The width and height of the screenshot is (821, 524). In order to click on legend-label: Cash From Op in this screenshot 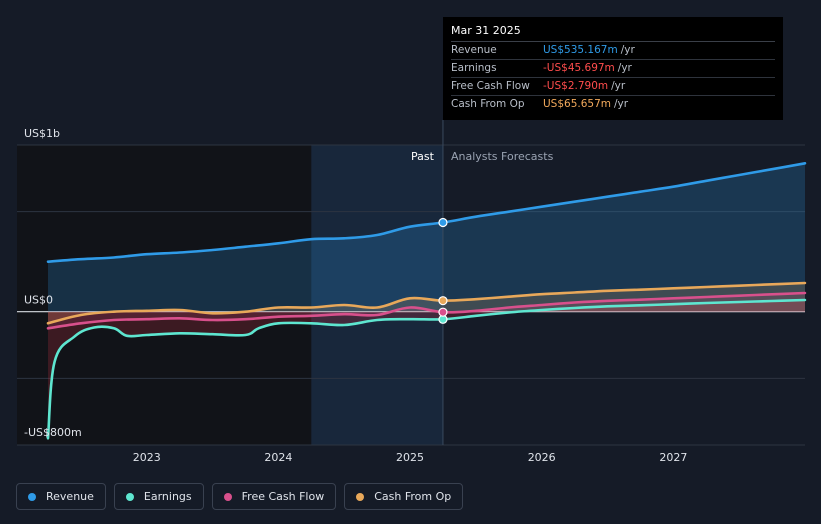, I will do `click(413, 496)`.